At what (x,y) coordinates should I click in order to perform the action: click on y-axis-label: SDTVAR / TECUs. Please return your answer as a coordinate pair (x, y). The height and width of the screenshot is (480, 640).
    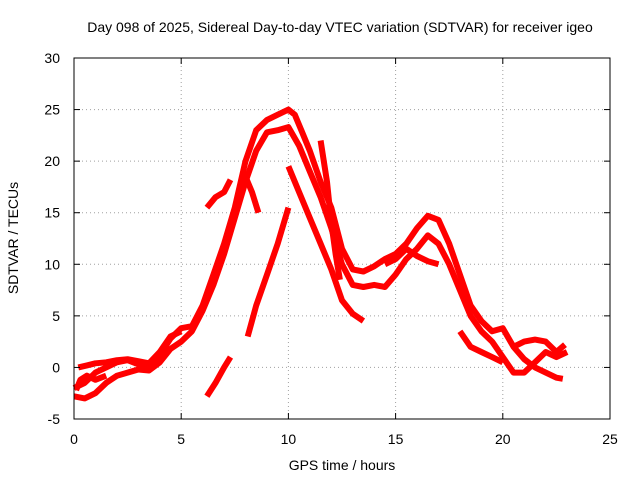
    Looking at the image, I should click on (13, 238).